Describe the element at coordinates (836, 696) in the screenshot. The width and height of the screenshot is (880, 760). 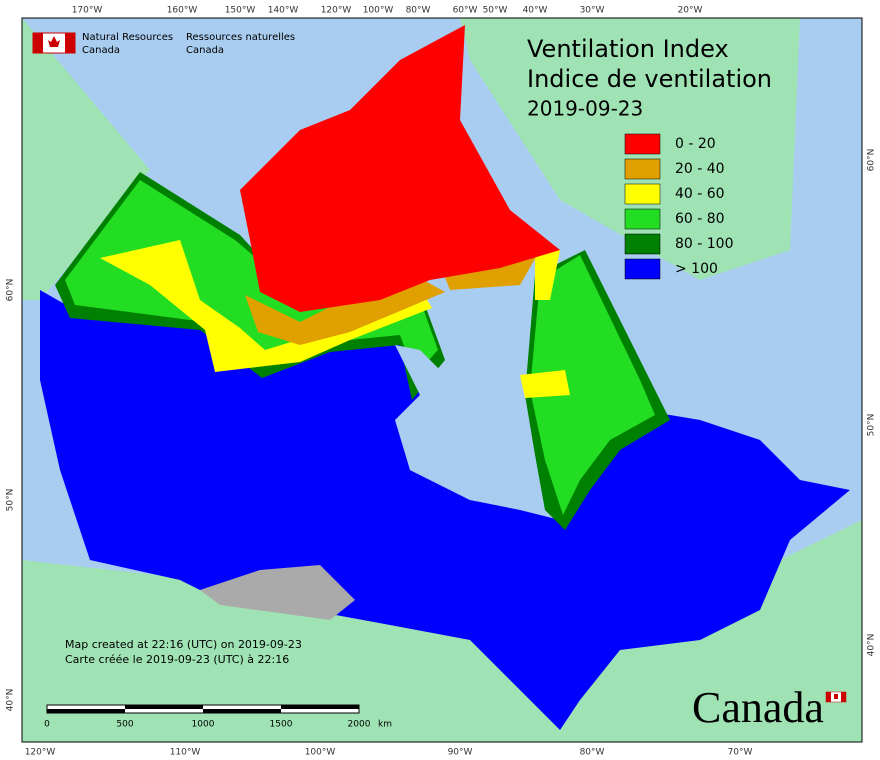
I see `wordmark-leaf` at that location.